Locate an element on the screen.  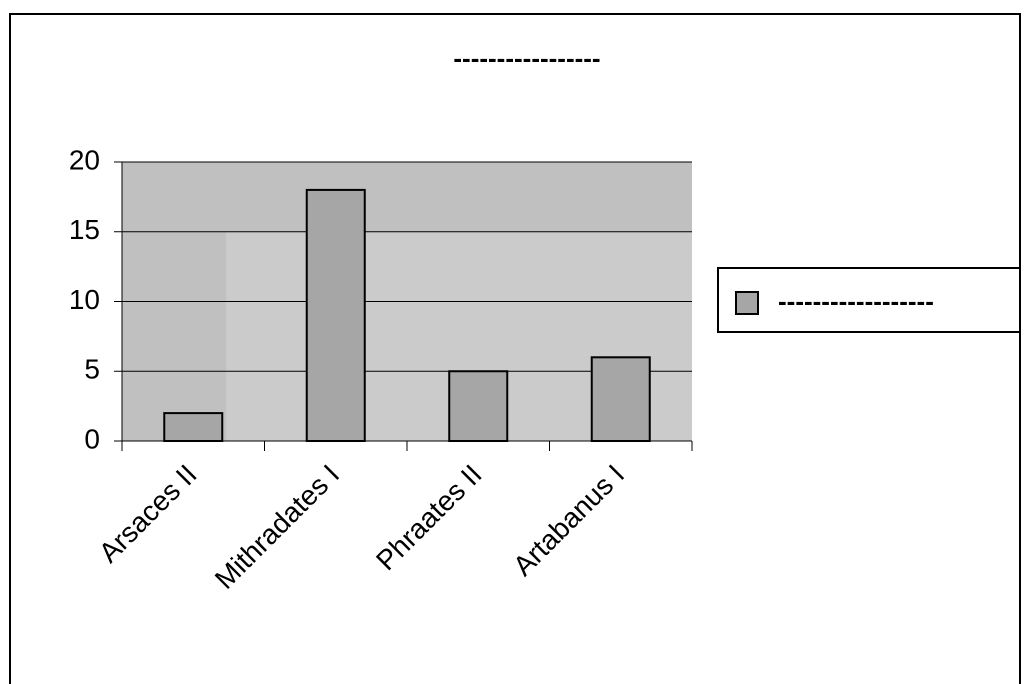
y-tick-label: 20 is located at coordinates (84, 159).